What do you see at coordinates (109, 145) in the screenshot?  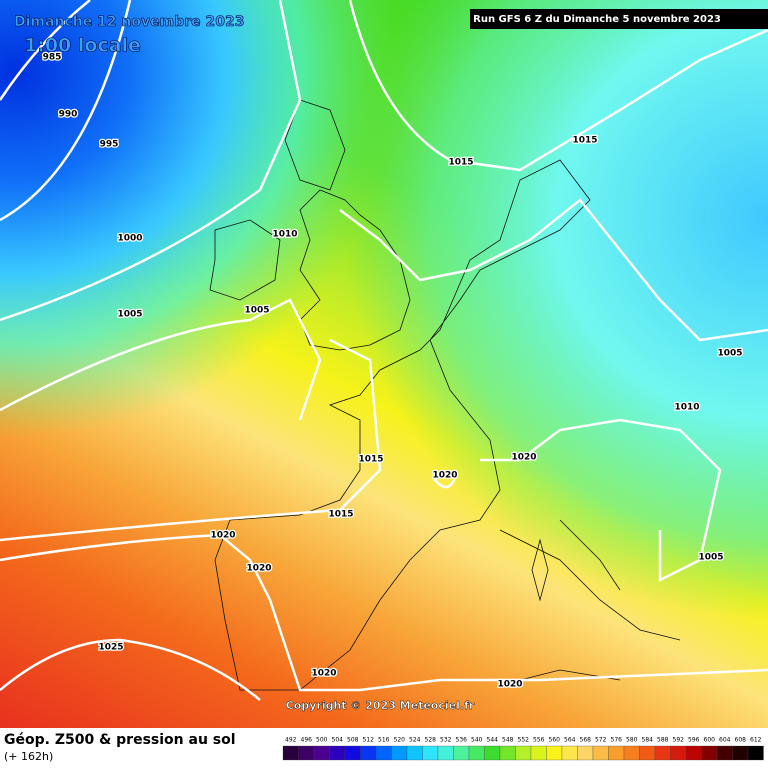 I see `isobar-label: 995` at bounding box center [109, 145].